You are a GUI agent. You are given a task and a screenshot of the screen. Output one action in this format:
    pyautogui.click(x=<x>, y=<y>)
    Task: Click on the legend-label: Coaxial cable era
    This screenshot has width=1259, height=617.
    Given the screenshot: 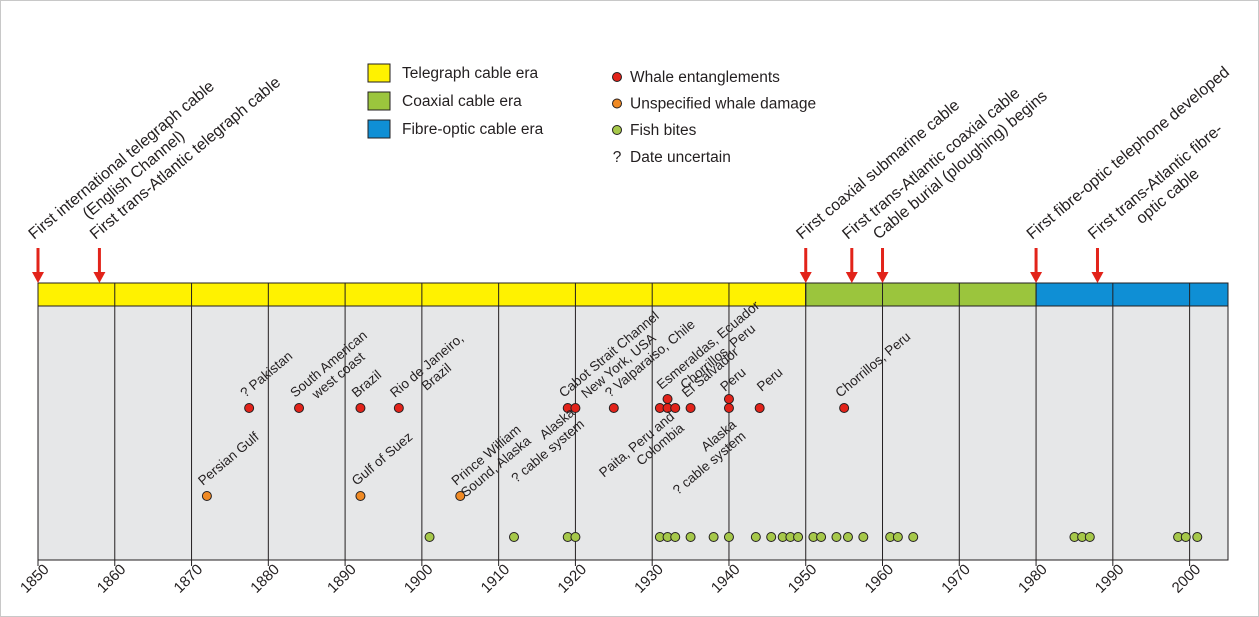 What is the action you would take?
    pyautogui.click(x=462, y=101)
    